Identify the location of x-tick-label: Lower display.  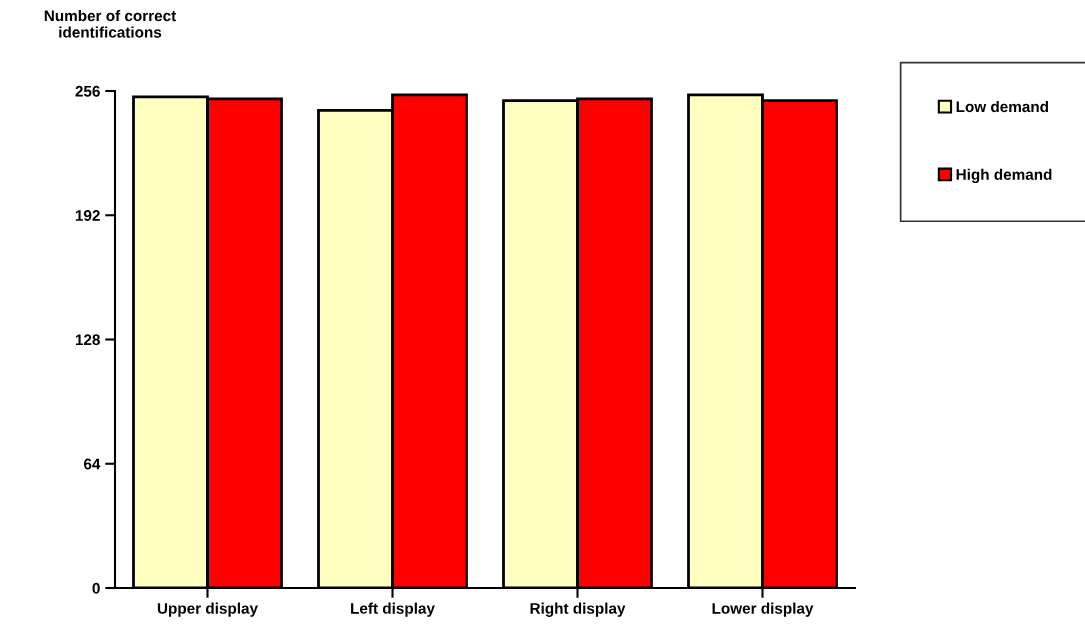
(763, 609).